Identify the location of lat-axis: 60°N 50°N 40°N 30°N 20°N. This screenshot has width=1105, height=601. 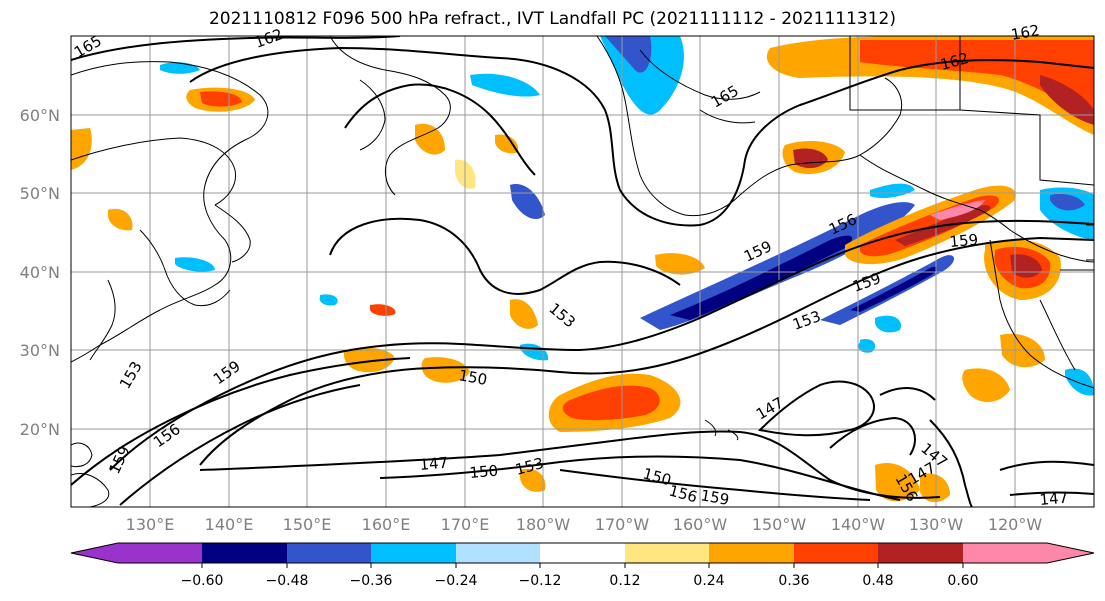
(40, 272).